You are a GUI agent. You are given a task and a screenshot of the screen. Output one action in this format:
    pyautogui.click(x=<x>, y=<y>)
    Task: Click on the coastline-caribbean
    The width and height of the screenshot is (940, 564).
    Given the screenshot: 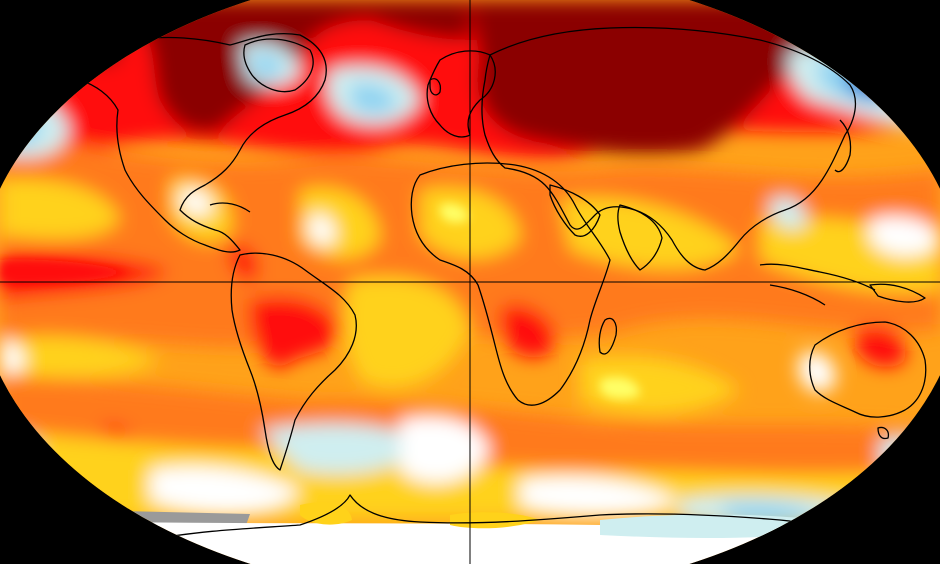 What is the action you would take?
    pyautogui.click(x=230, y=207)
    